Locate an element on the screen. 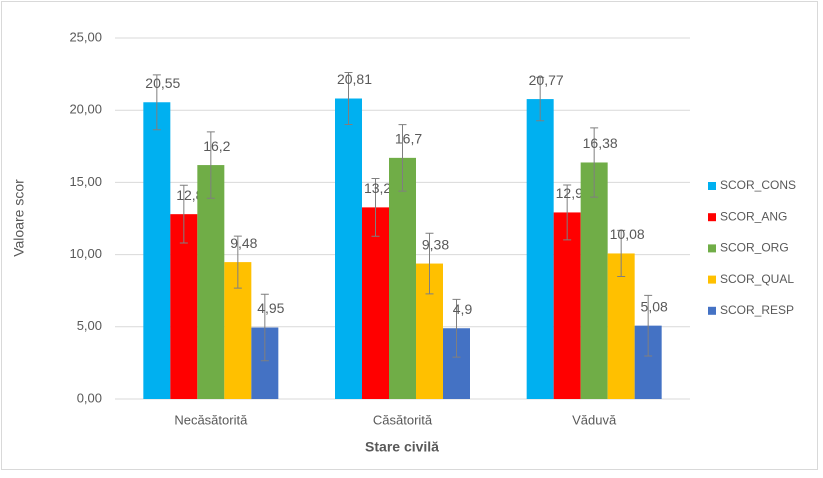  data-label: 5,08 is located at coordinates (654, 306).